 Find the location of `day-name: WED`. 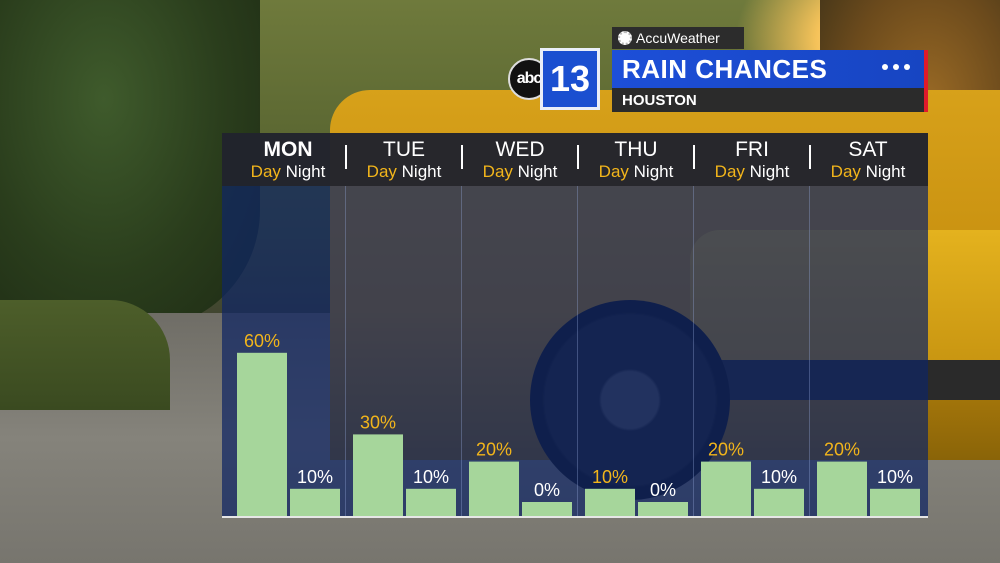

day-name: WED is located at coordinates (520, 149).